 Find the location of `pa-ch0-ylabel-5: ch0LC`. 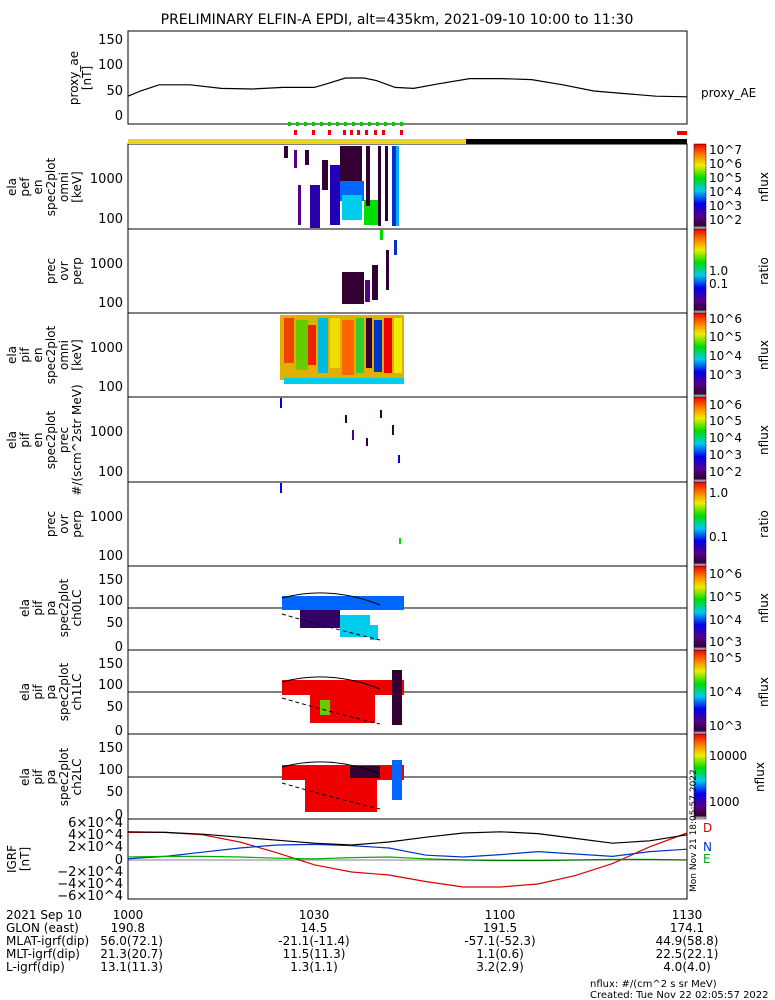

pa-ch0-ylabel-5: ch0LC is located at coordinates (77, 608).